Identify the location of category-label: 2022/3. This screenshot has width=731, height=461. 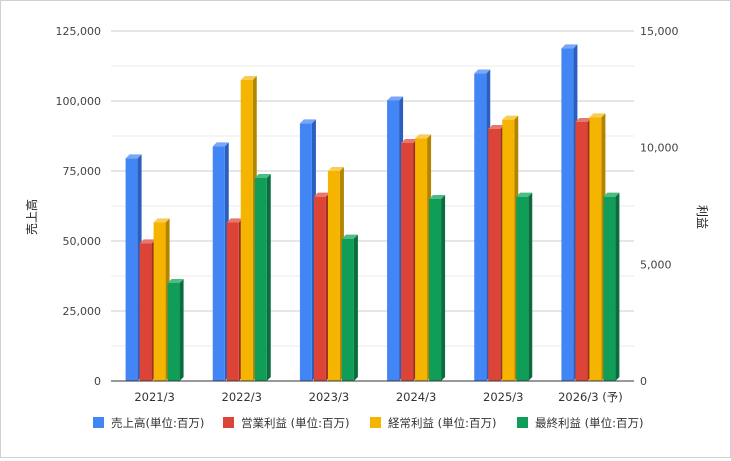
(242, 397).